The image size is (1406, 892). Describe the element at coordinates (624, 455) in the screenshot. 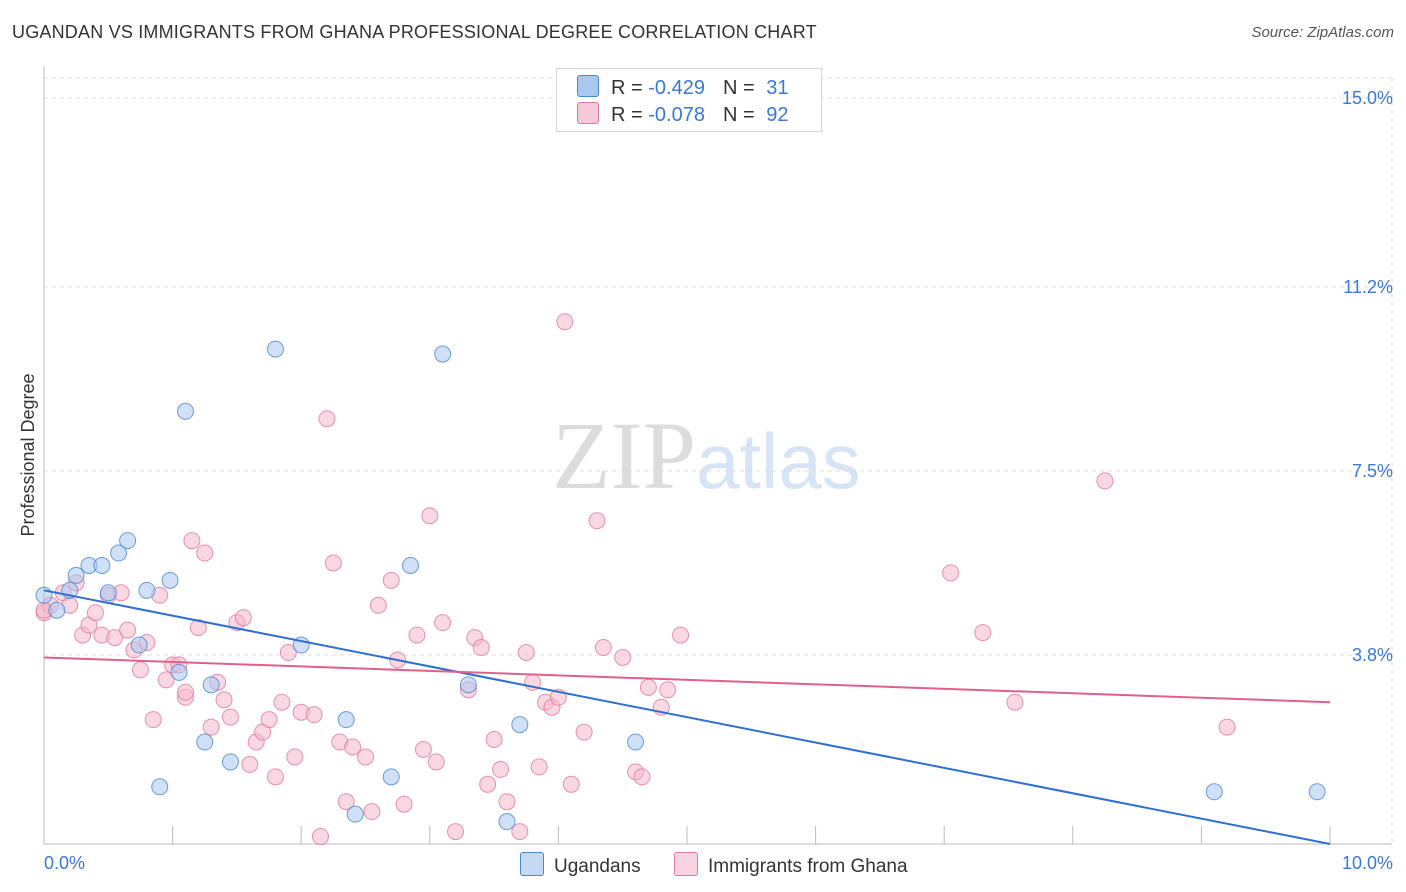

I see `watermark-zip: ZIP` at that location.